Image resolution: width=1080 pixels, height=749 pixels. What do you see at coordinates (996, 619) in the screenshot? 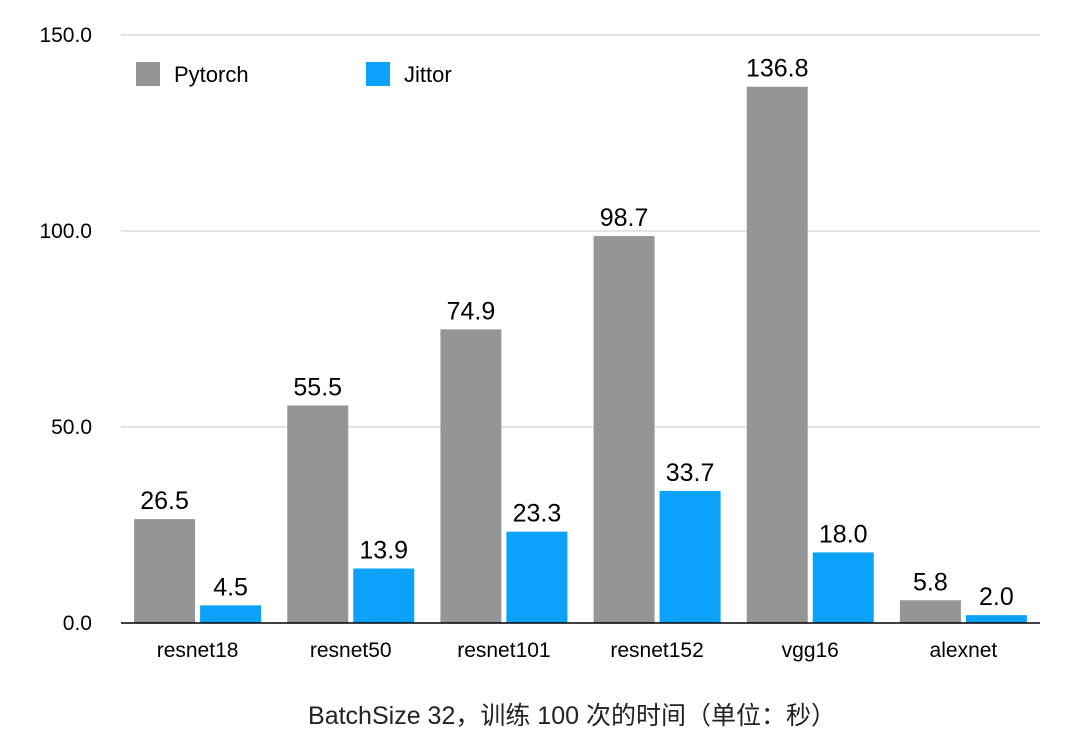
I see `bar-jittor-alexnet` at bounding box center [996, 619].